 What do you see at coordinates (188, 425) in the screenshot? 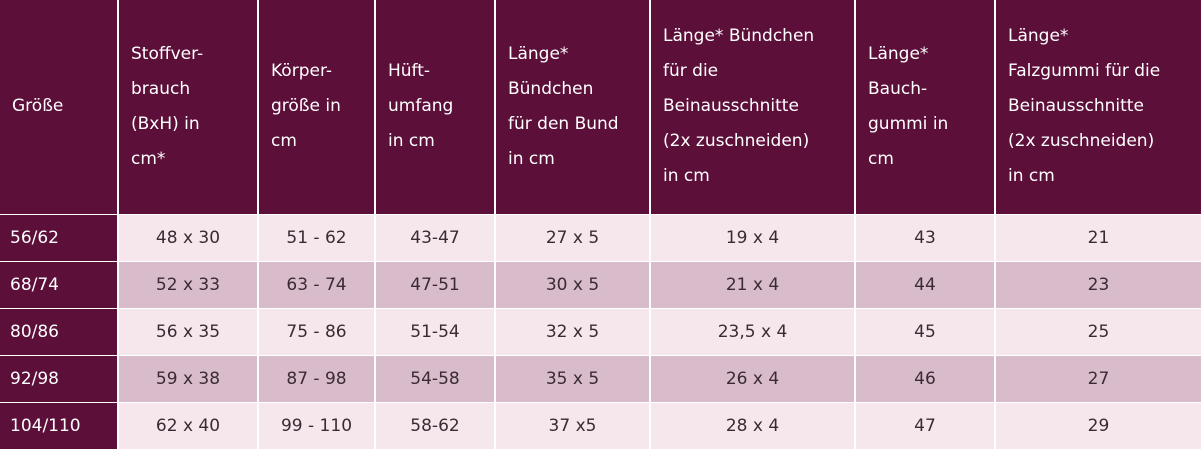
I see `table-cell: 62 x 40` at bounding box center [188, 425].